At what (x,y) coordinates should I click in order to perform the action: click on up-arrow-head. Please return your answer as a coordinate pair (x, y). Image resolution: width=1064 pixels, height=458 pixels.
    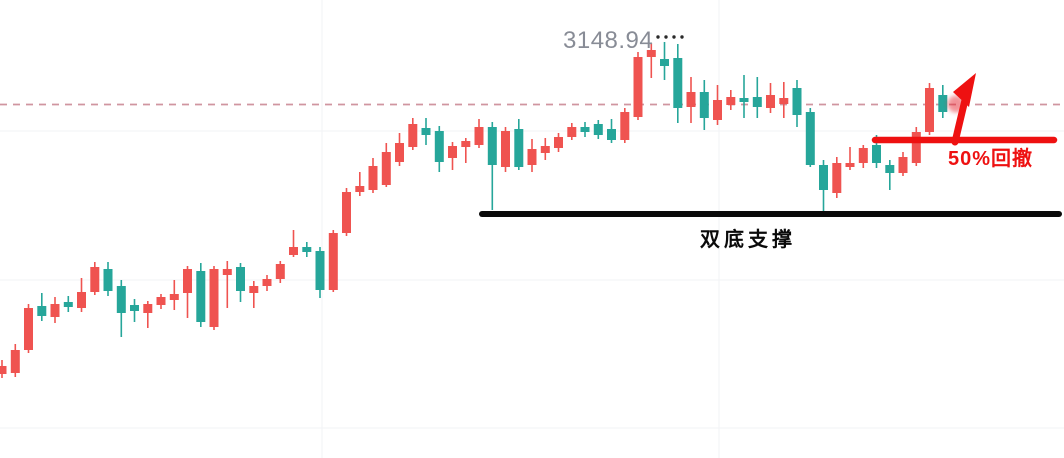
    Looking at the image, I should click on (964, 90).